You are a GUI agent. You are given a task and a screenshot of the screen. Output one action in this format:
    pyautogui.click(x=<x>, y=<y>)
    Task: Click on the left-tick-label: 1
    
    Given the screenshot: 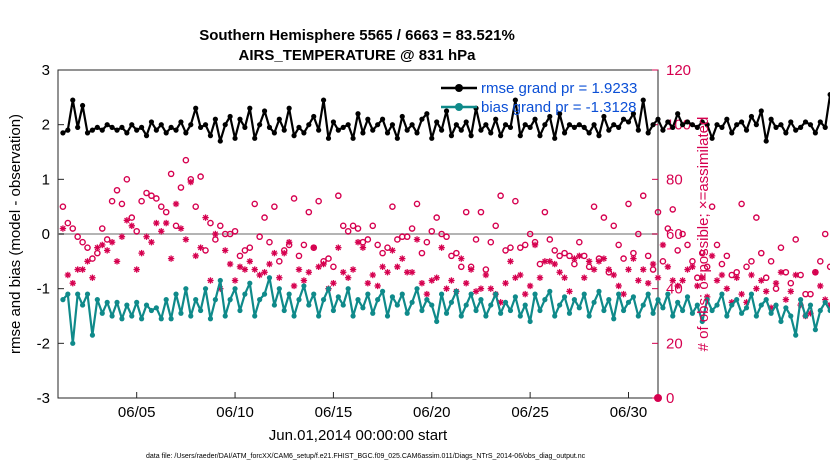 What is the action you would take?
    pyautogui.click(x=46, y=179)
    